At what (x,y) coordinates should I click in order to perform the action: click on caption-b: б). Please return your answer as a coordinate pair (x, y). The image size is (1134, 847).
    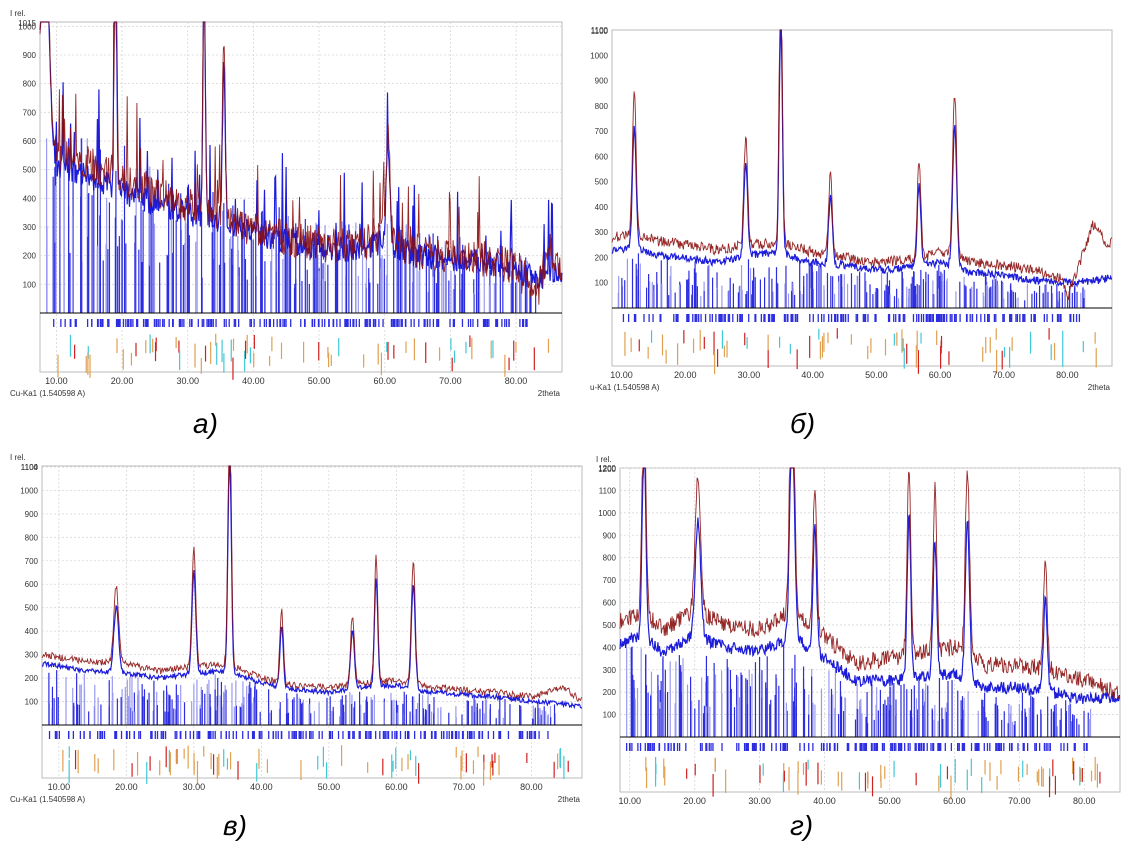
    Looking at the image, I should click on (803, 423).